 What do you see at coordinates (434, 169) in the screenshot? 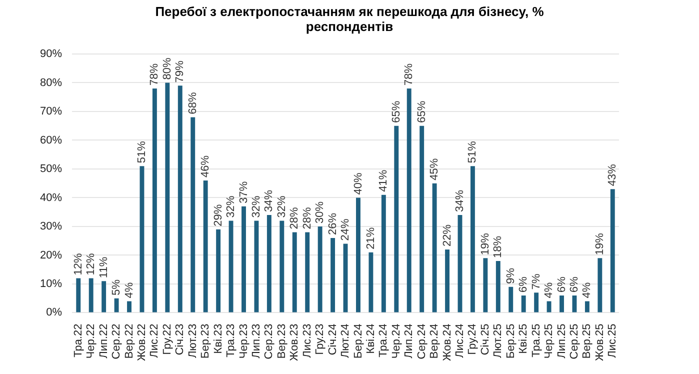
I see `data-label: 45%` at bounding box center [434, 169].